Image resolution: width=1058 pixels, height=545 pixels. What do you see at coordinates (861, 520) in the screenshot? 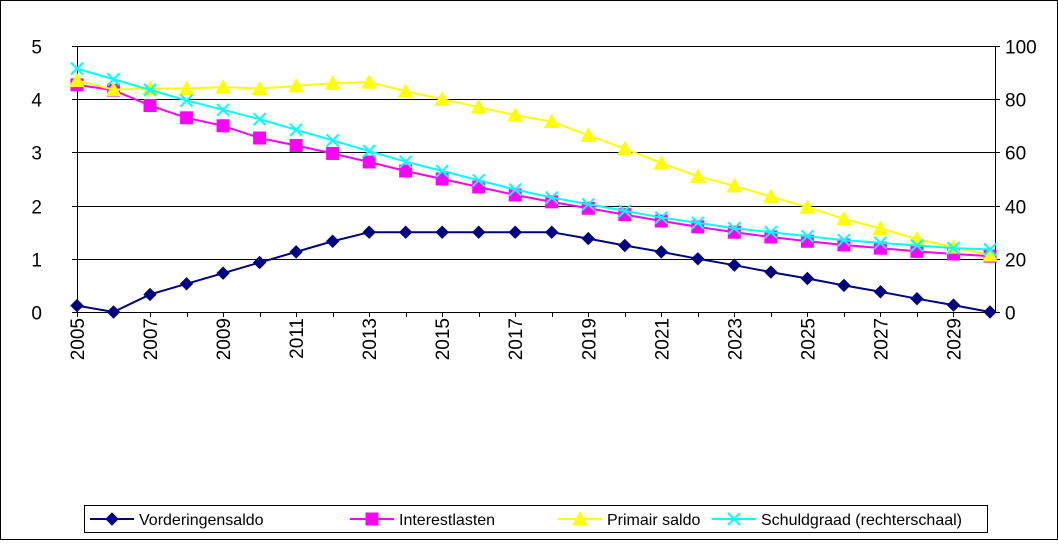
I see `legend-label: Schuldgraad (rechterschaal)` at bounding box center [861, 520].